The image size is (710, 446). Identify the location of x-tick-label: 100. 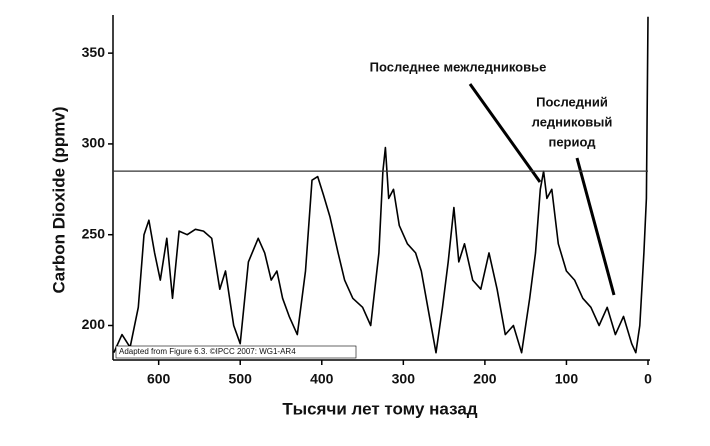
(567, 379).